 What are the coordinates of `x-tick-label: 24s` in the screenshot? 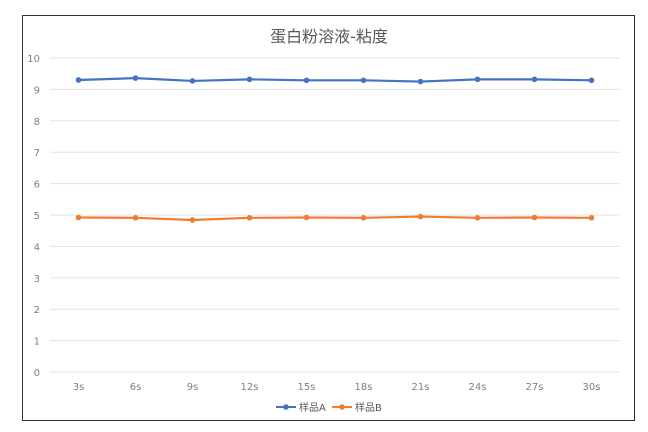 It's located at (478, 387).